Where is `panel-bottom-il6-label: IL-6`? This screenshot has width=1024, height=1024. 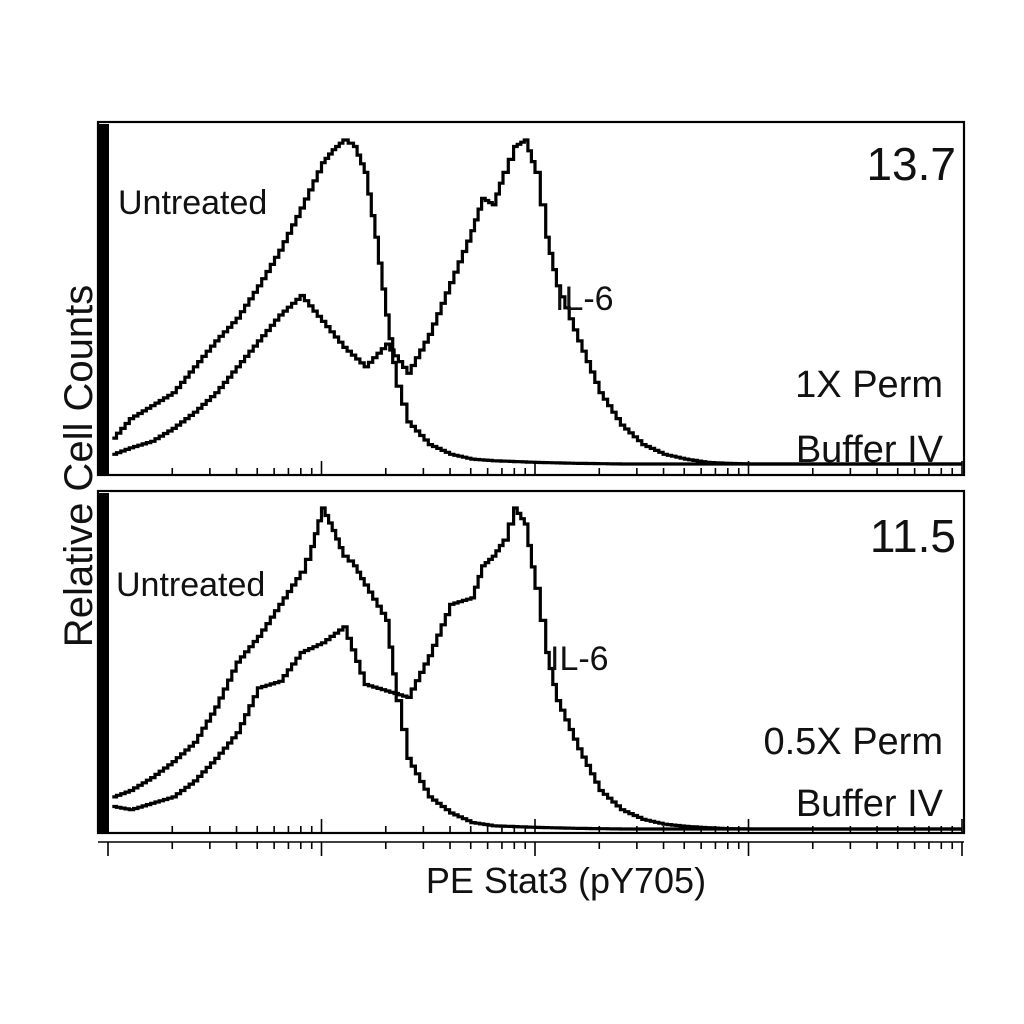 panel-bottom-il6-label: IL-6 is located at coordinates (579, 659).